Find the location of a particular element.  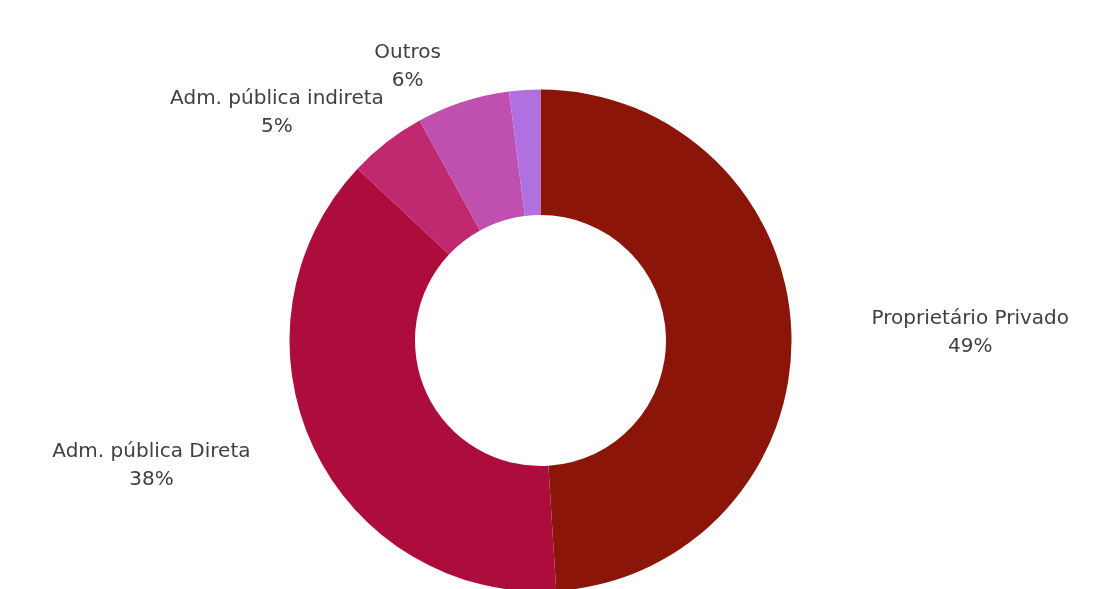

slice-label: Proprietário Privado is located at coordinates (970, 317).